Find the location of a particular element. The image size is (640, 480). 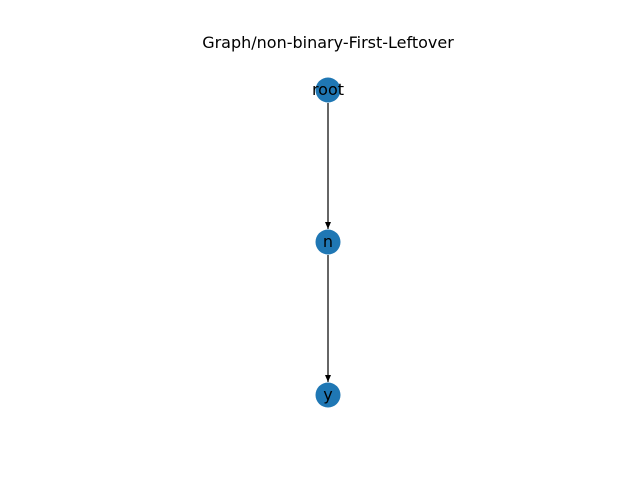

nodes-group: root n y is located at coordinates (328, 242).